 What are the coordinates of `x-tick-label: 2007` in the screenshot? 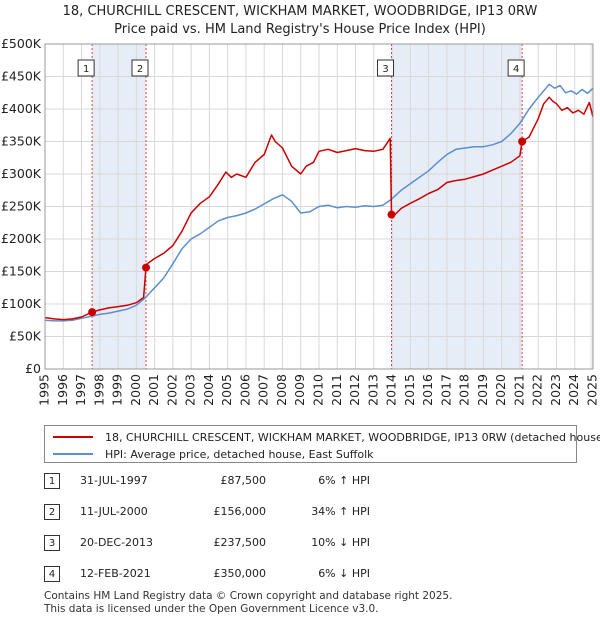 It's located at (263, 390).